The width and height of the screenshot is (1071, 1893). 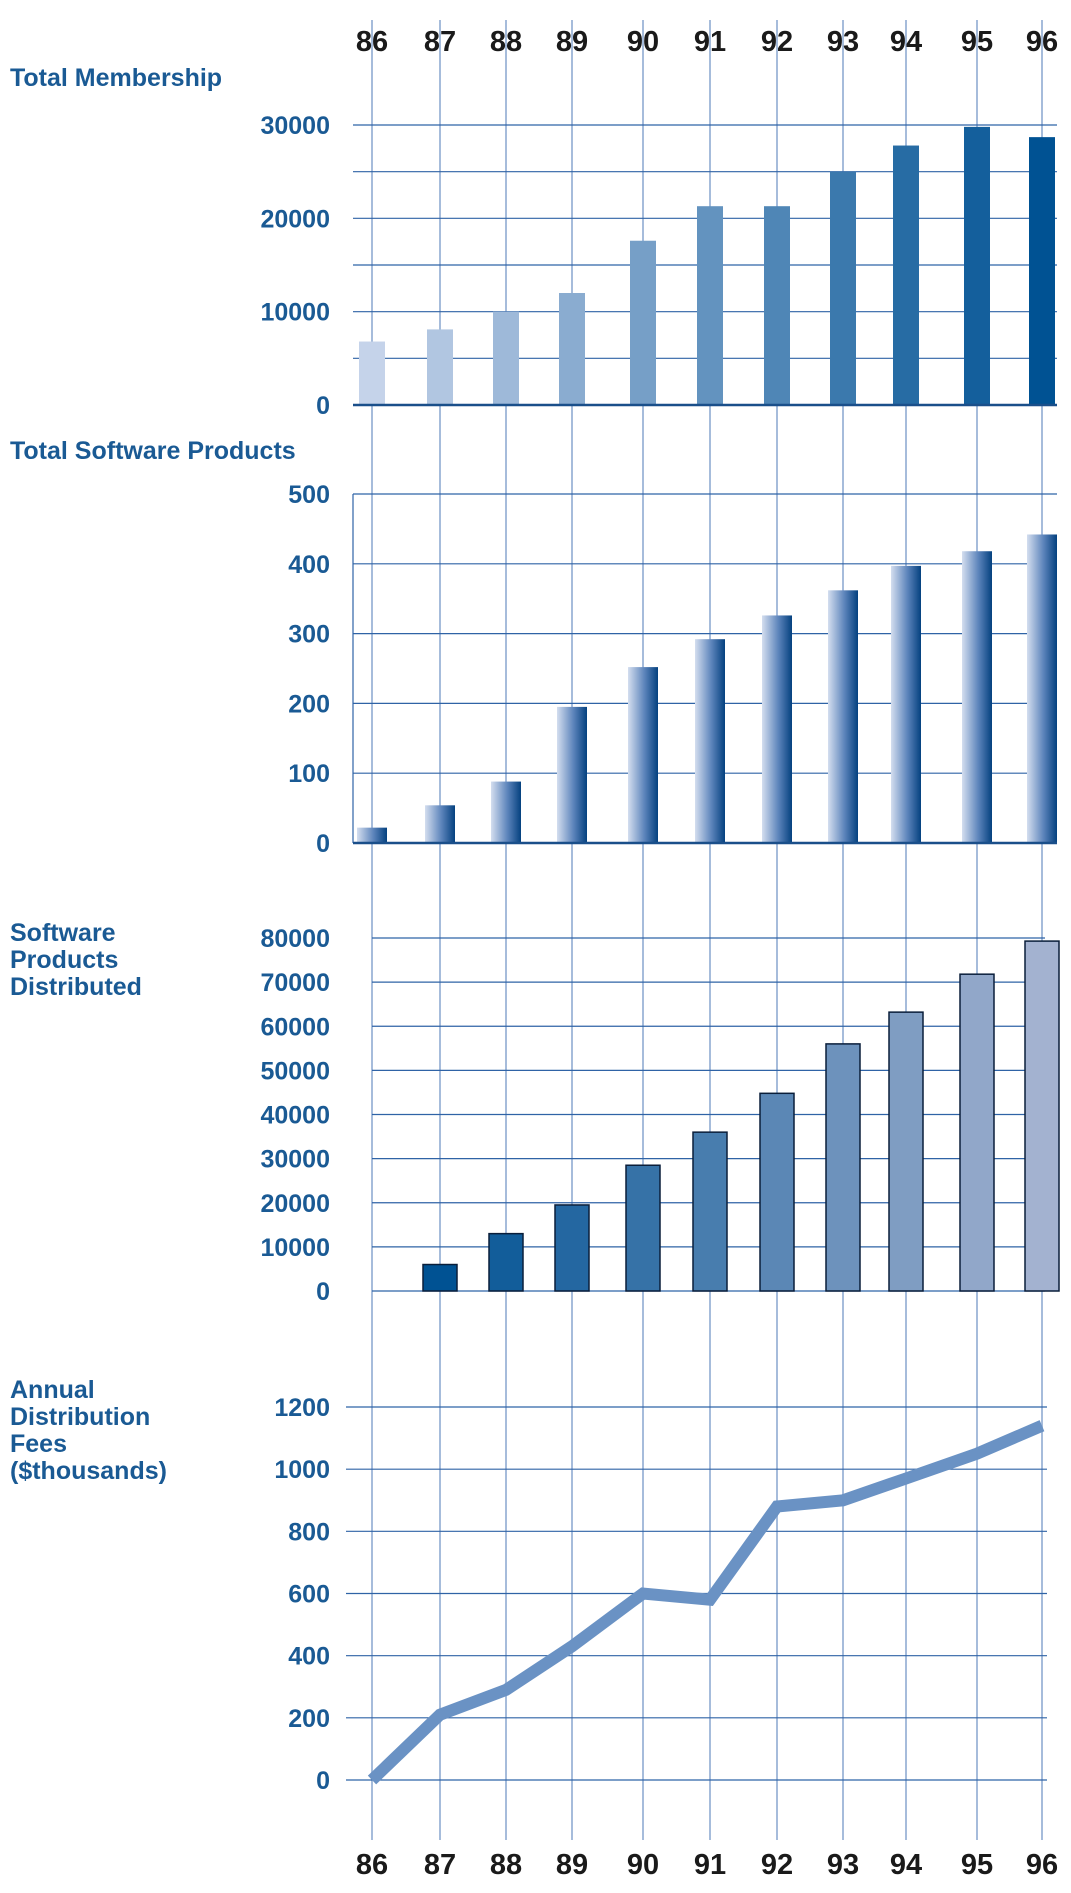 I want to click on products-distributed-tick-70000: 70000, so click(x=295, y=983).